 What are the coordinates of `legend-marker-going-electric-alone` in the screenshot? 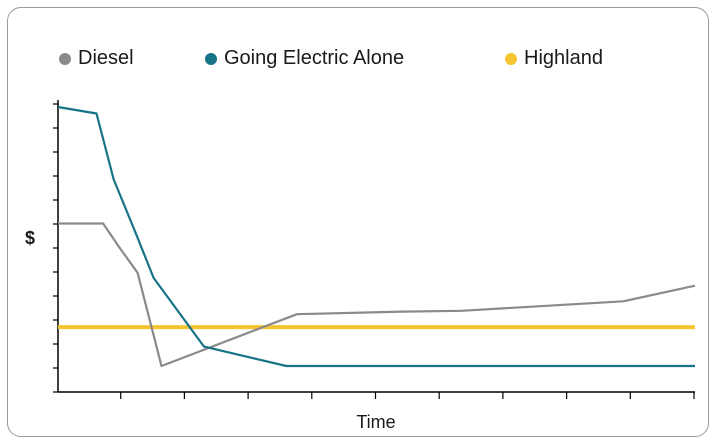 It's located at (211, 58).